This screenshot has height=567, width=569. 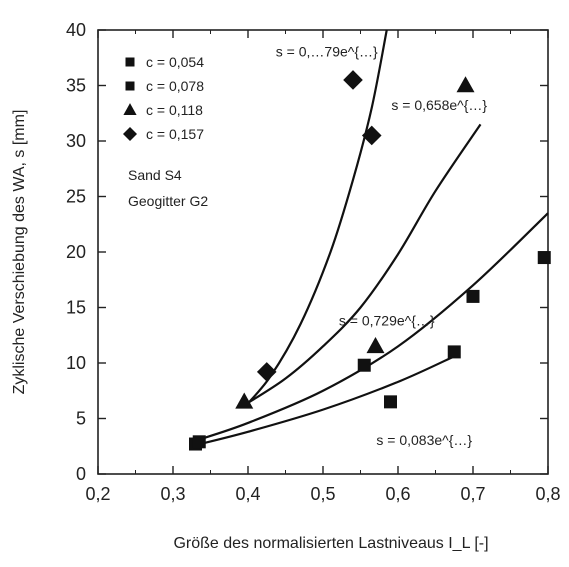 I want to click on x-tick-label: 0,3, so click(x=172, y=494).